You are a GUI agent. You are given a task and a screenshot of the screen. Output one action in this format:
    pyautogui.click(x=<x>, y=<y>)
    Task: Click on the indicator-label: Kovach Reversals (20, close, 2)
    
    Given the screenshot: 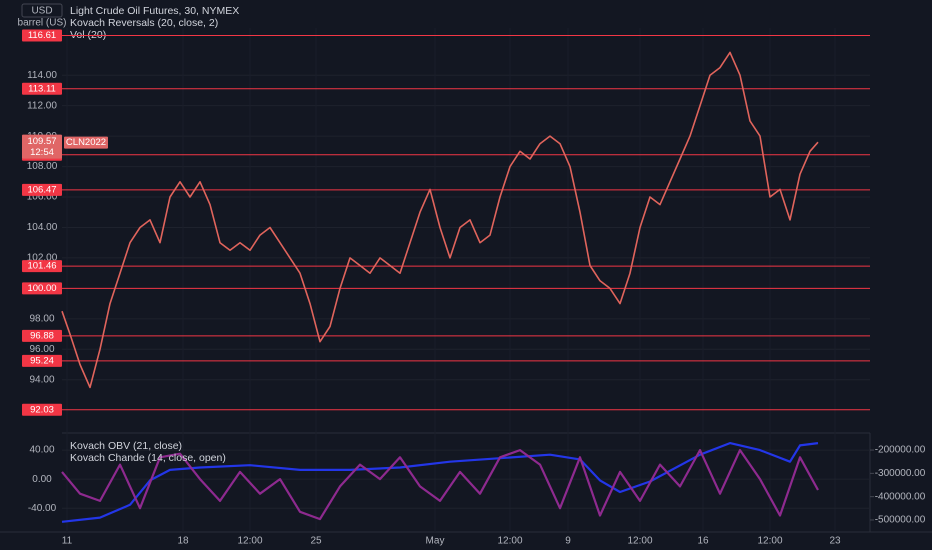 What is the action you would take?
    pyautogui.click(x=144, y=23)
    